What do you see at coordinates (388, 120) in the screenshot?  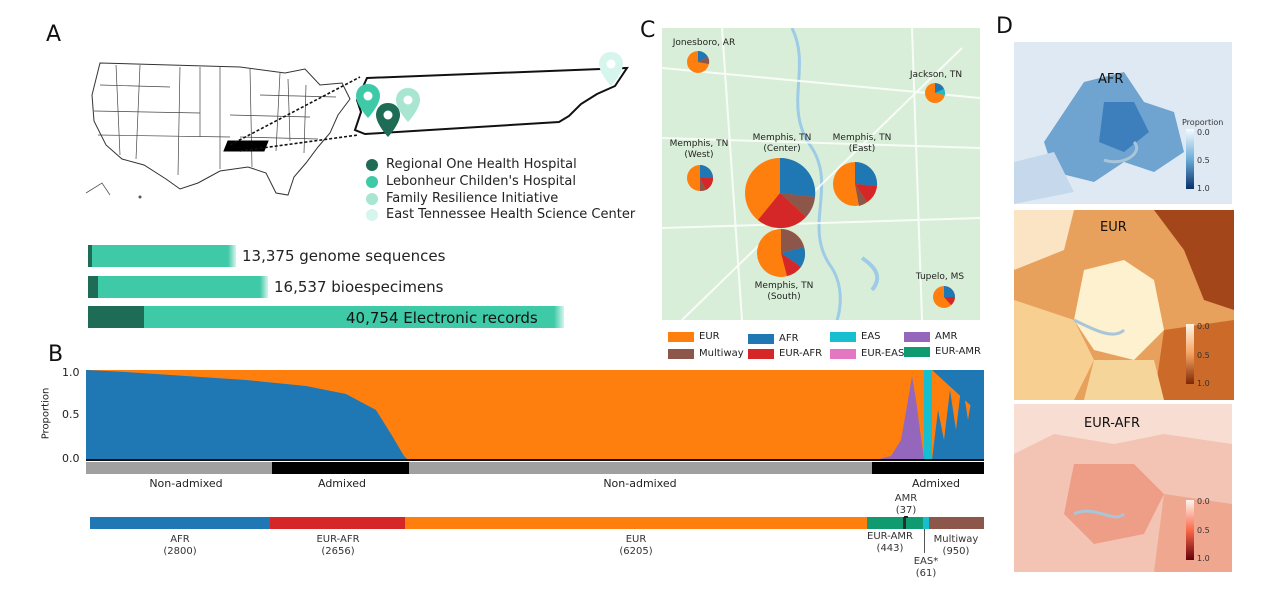 I see `pin-icon-regional-one` at bounding box center [388, 120].